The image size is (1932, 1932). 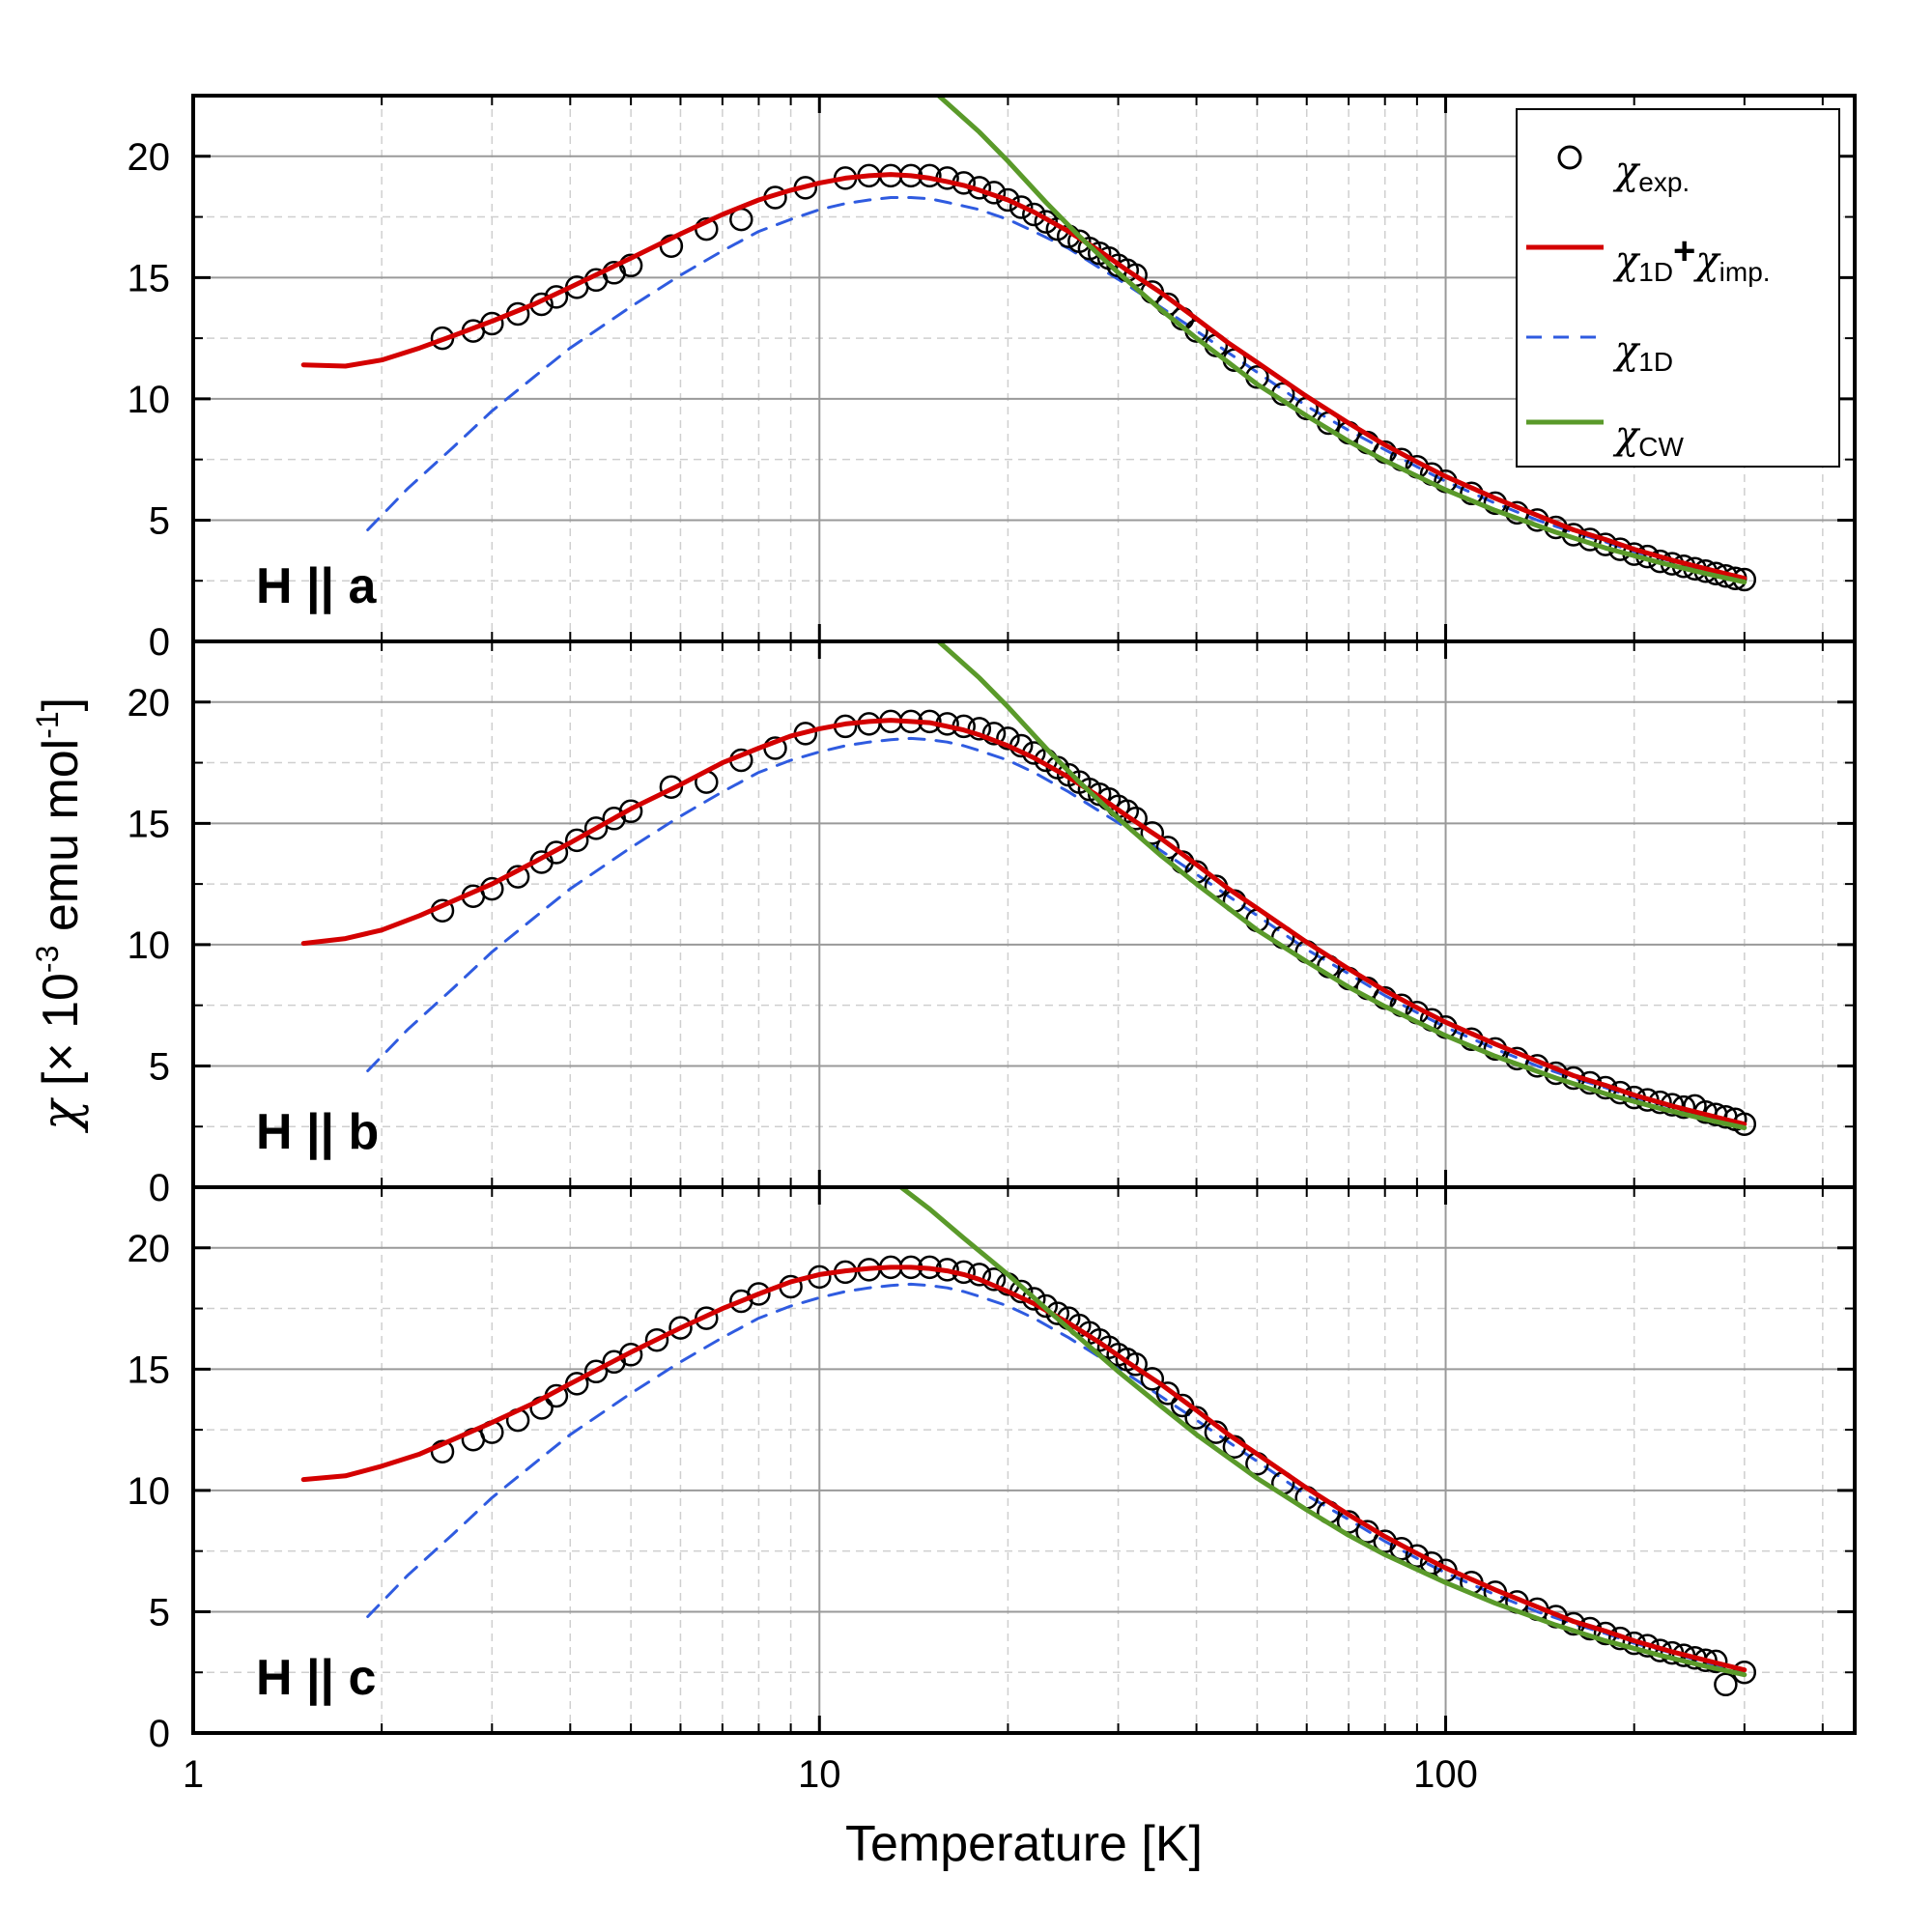 I want to click on x-tick-label: 100, so click(x=1445, y=1774).